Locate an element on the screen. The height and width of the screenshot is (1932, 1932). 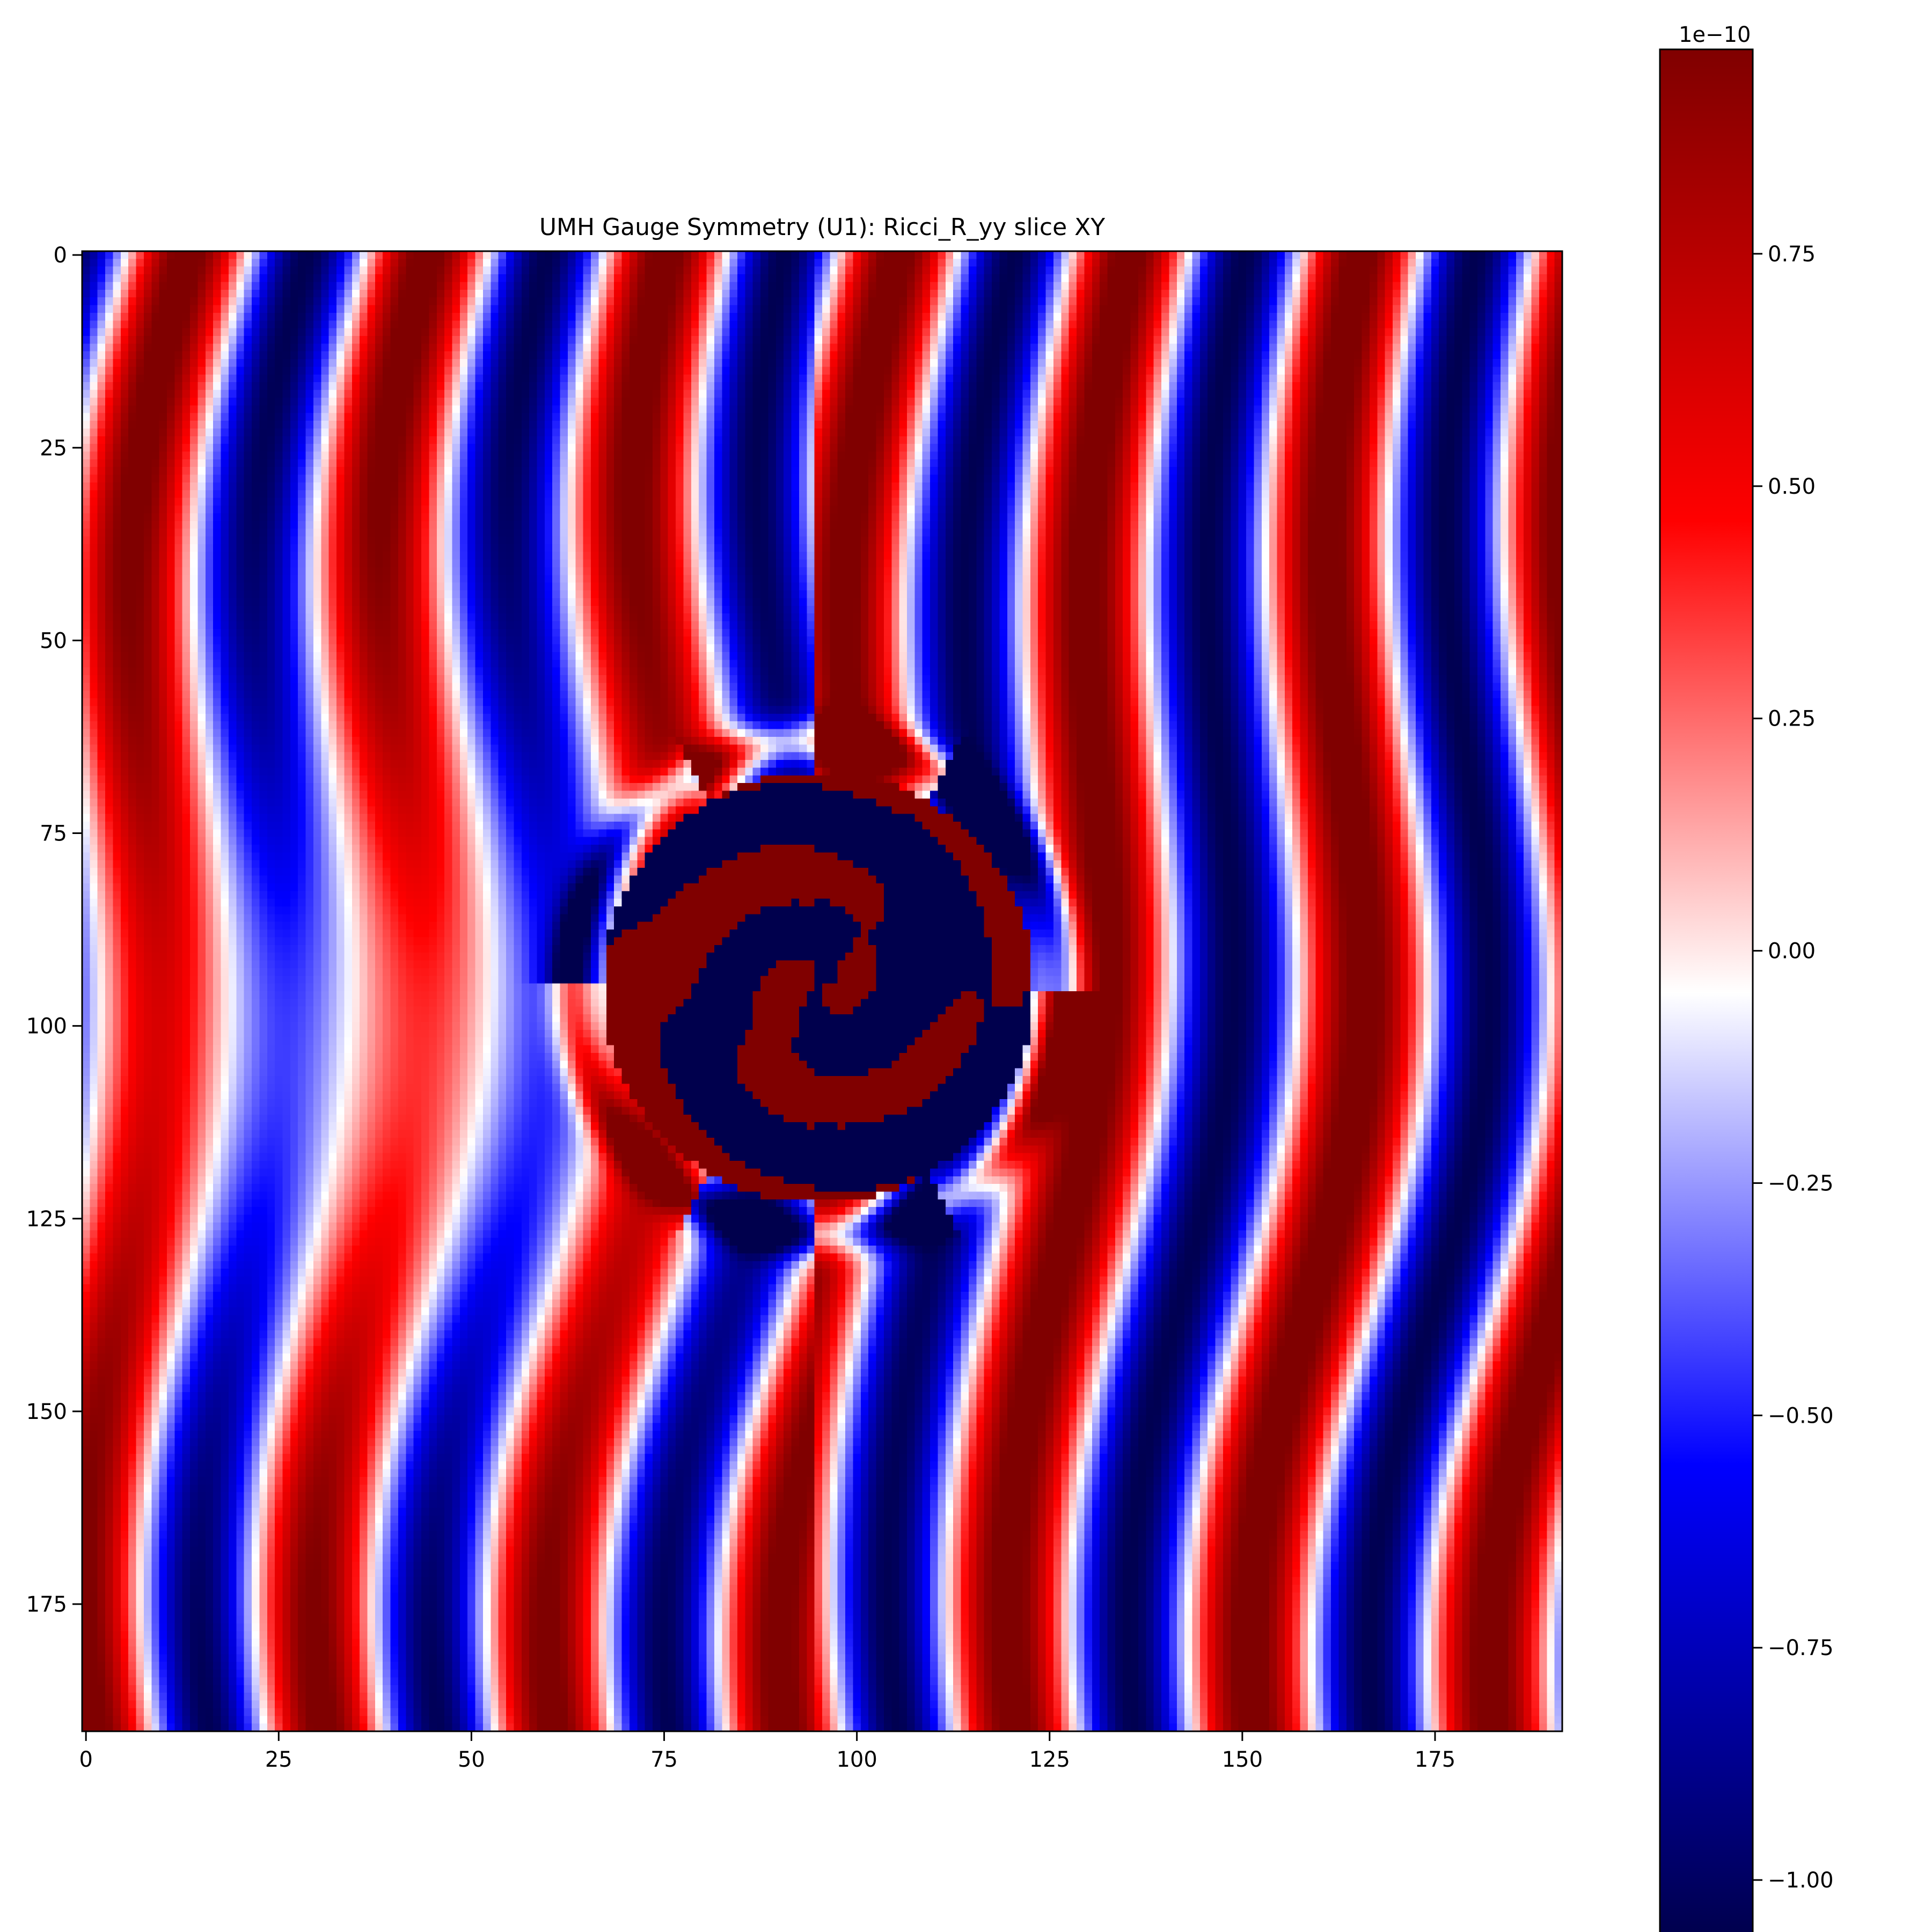
x-tick-label: 175 is located at coordinates (1435, 1759).